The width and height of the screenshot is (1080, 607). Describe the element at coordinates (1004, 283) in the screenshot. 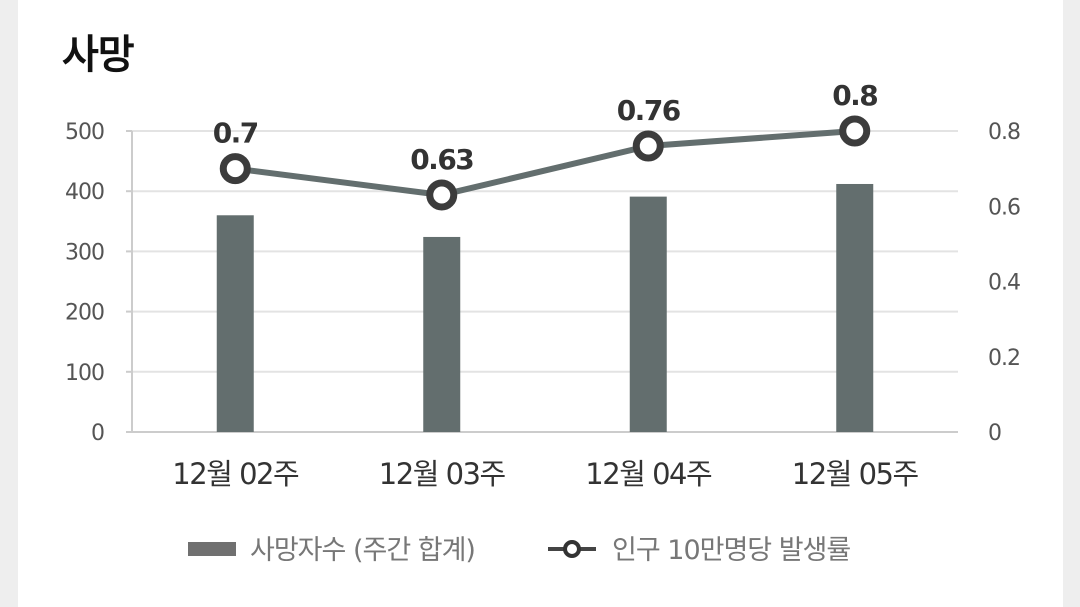

I see `right-tick-label: 0.4` at that location.